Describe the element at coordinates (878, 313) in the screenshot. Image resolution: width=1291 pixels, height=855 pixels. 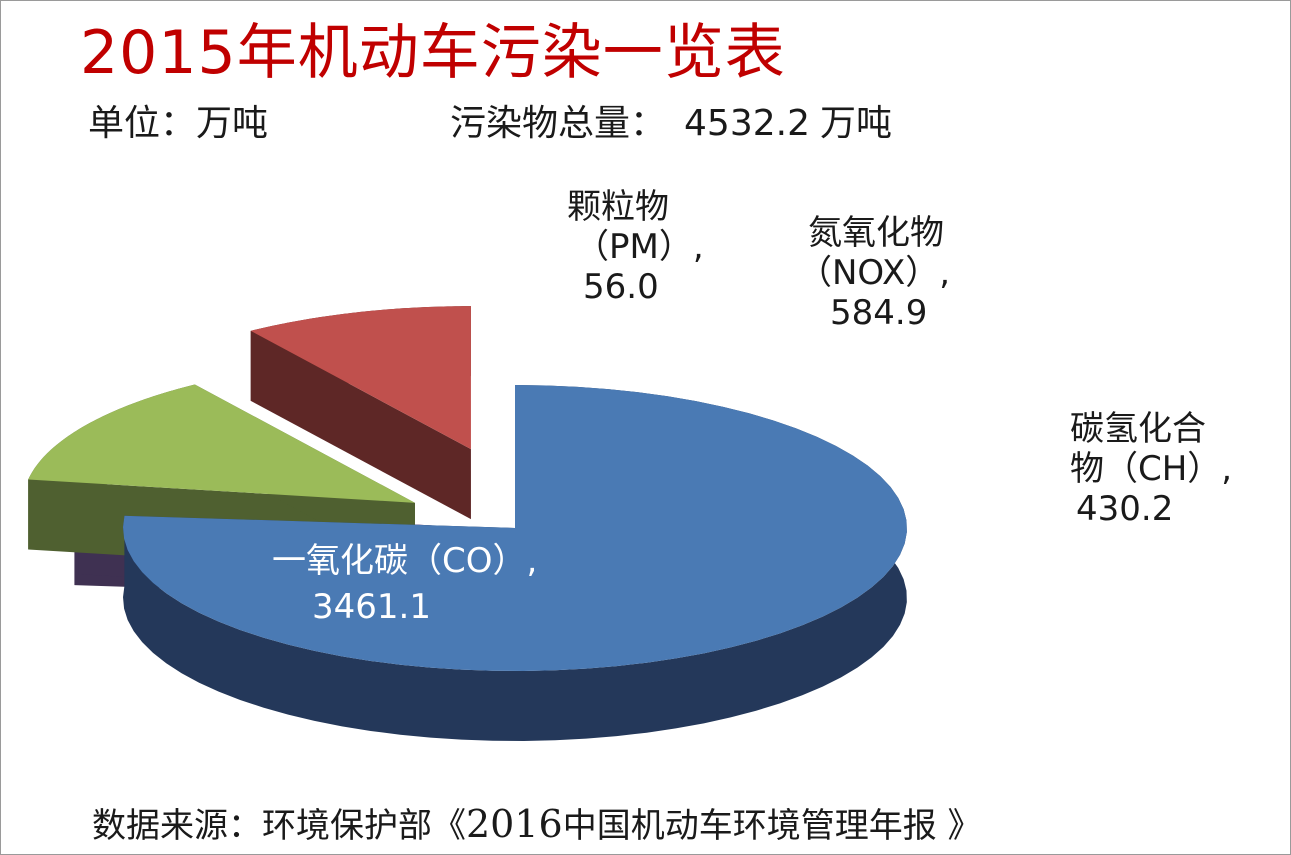
I see `slice-value: 584.9` at that location.